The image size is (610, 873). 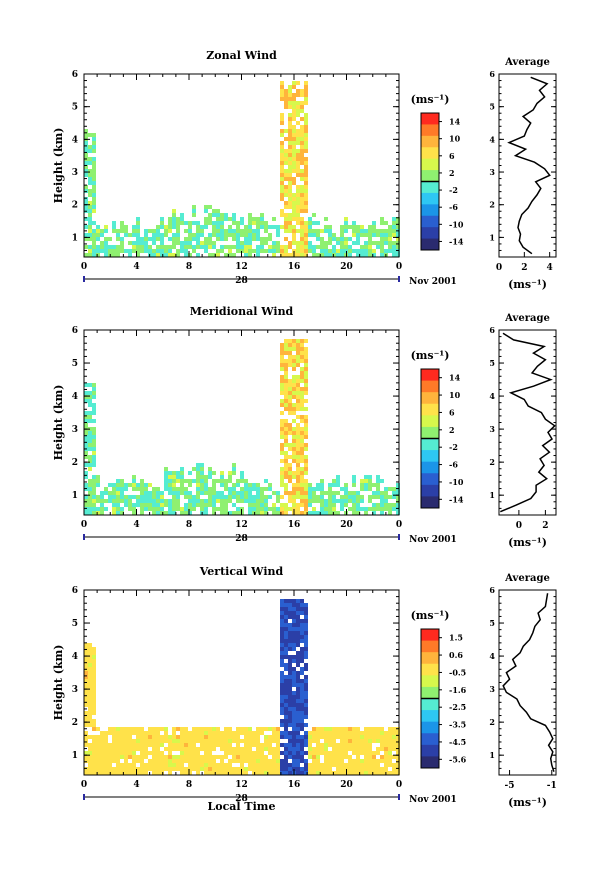 I want to click on x-tick-label: 0, so click(x=399, y=267).